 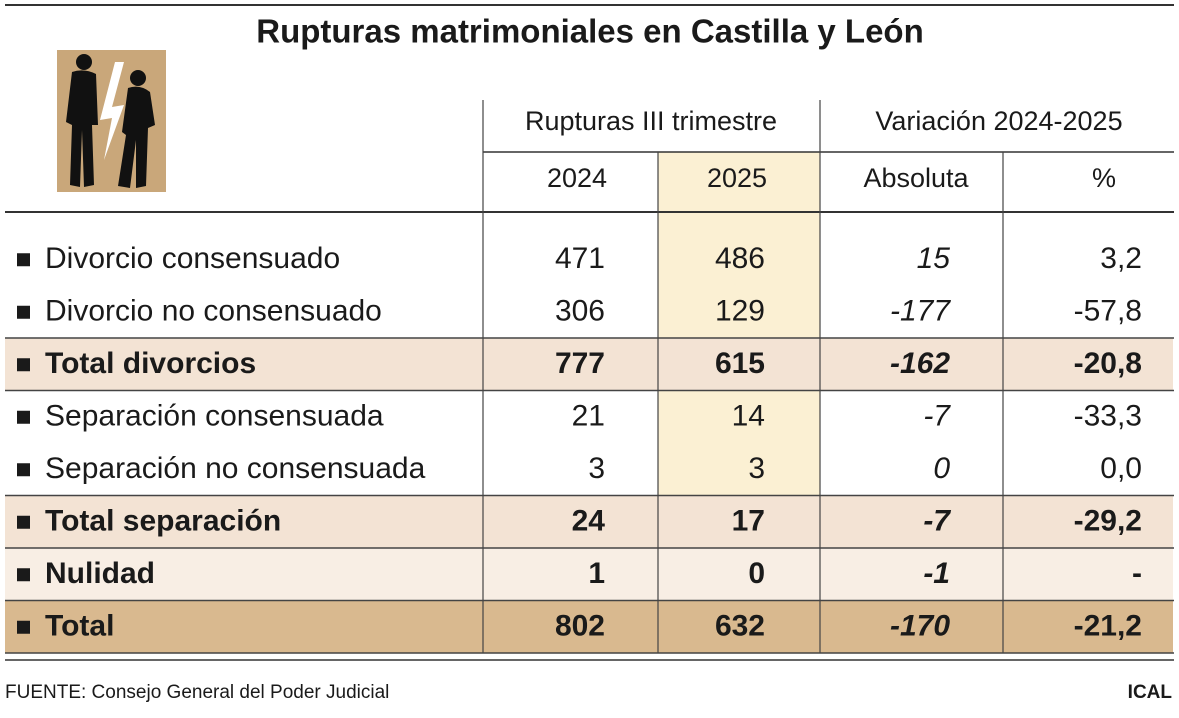 I want to click on cell: -29,2, so click(x=1108, y=521).